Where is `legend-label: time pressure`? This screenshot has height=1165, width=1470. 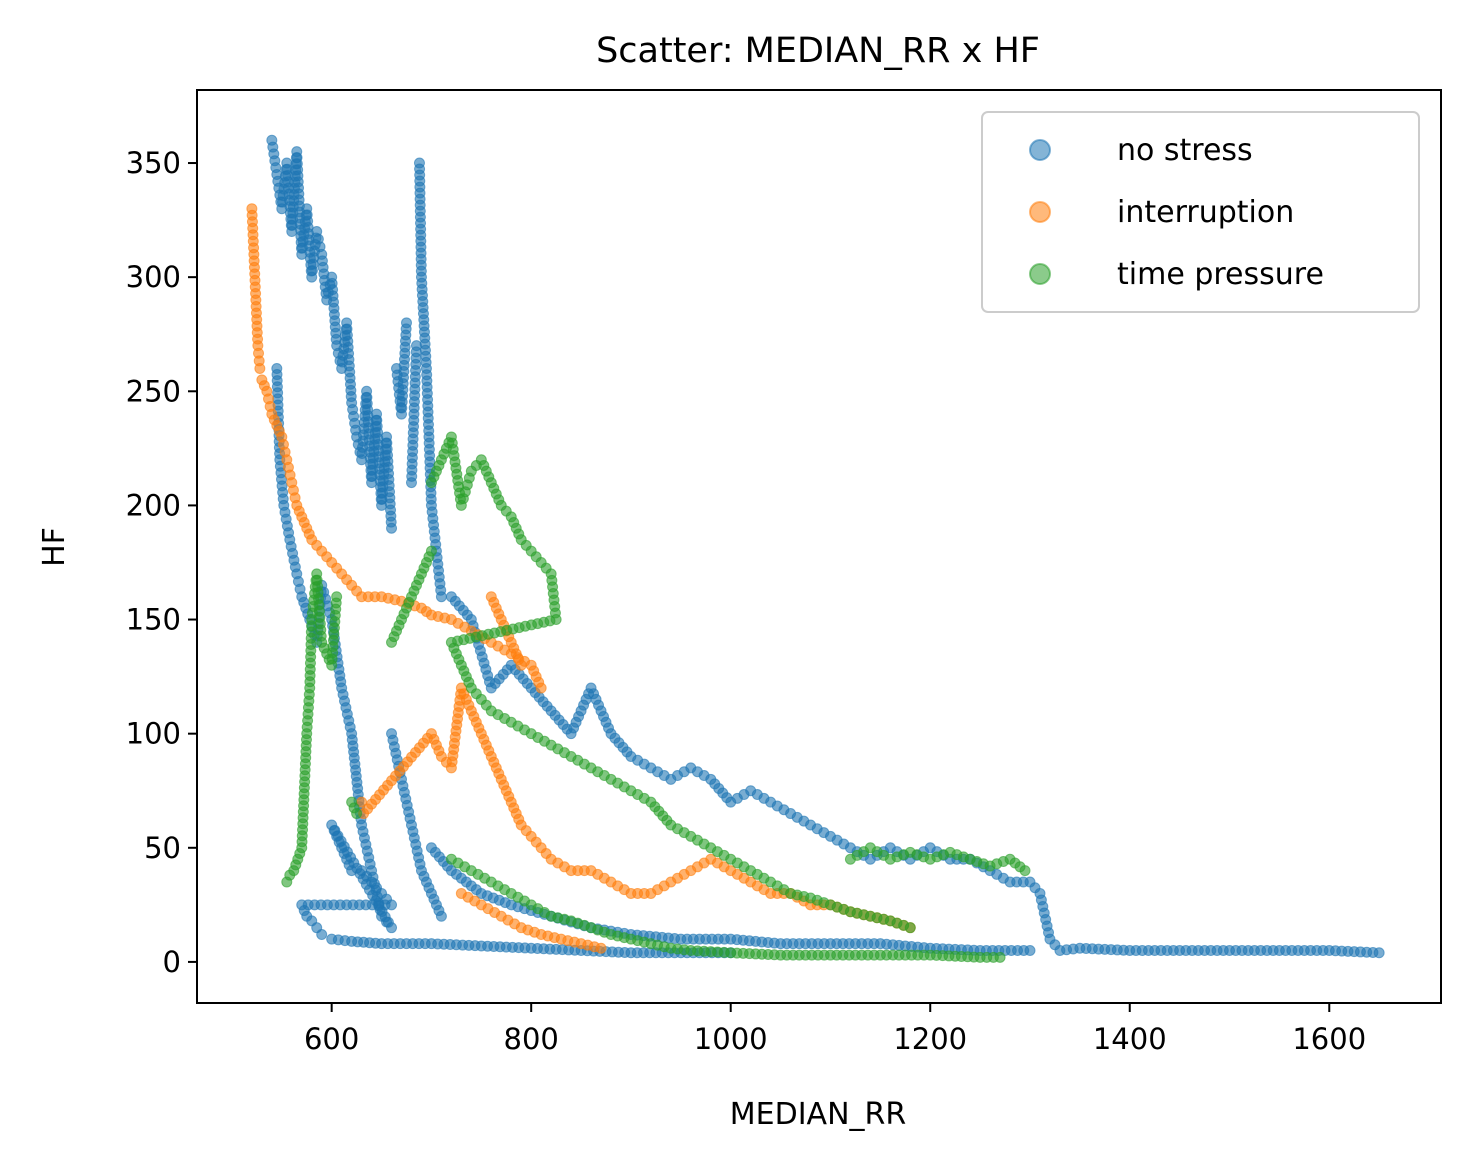
legend-label: time pressure is located at coordinates (1220, 274).